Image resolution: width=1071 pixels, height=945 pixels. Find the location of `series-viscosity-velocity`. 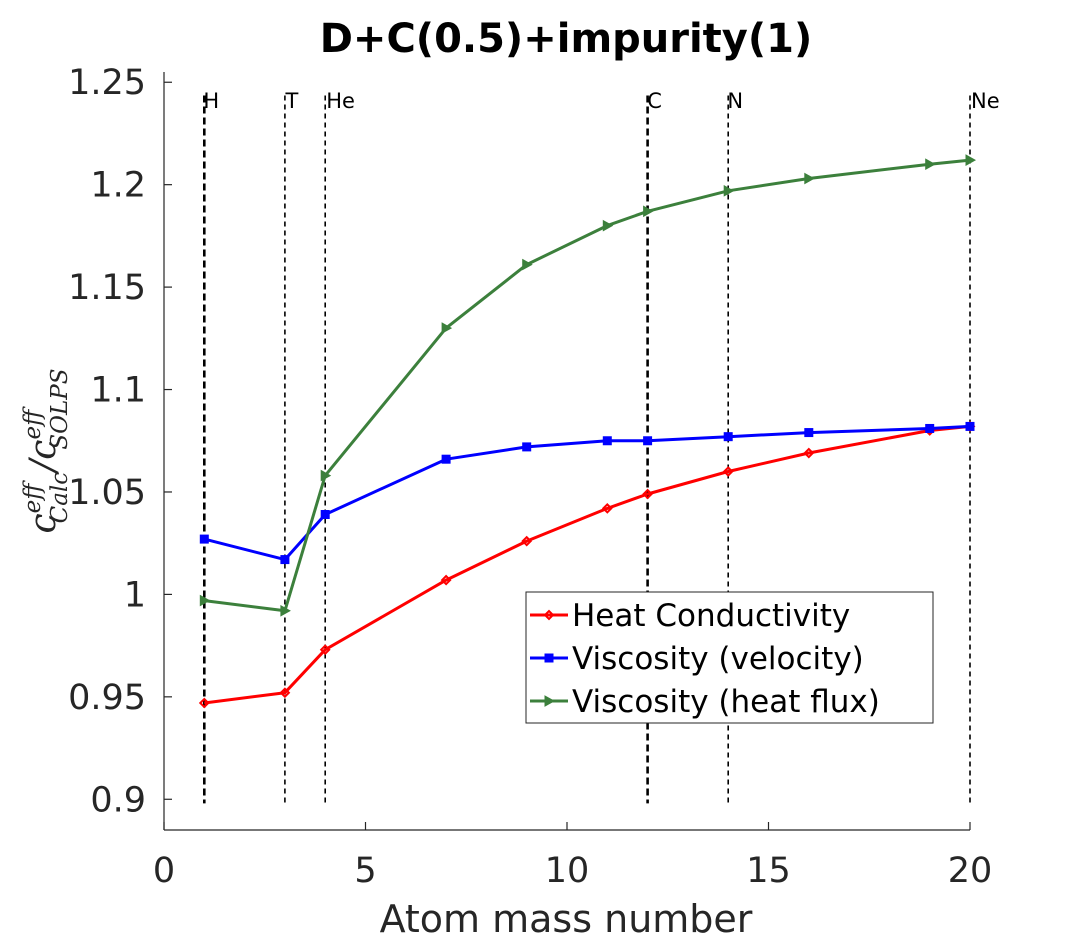

series-viscosity-velocity is located at coordinates (587, 493).